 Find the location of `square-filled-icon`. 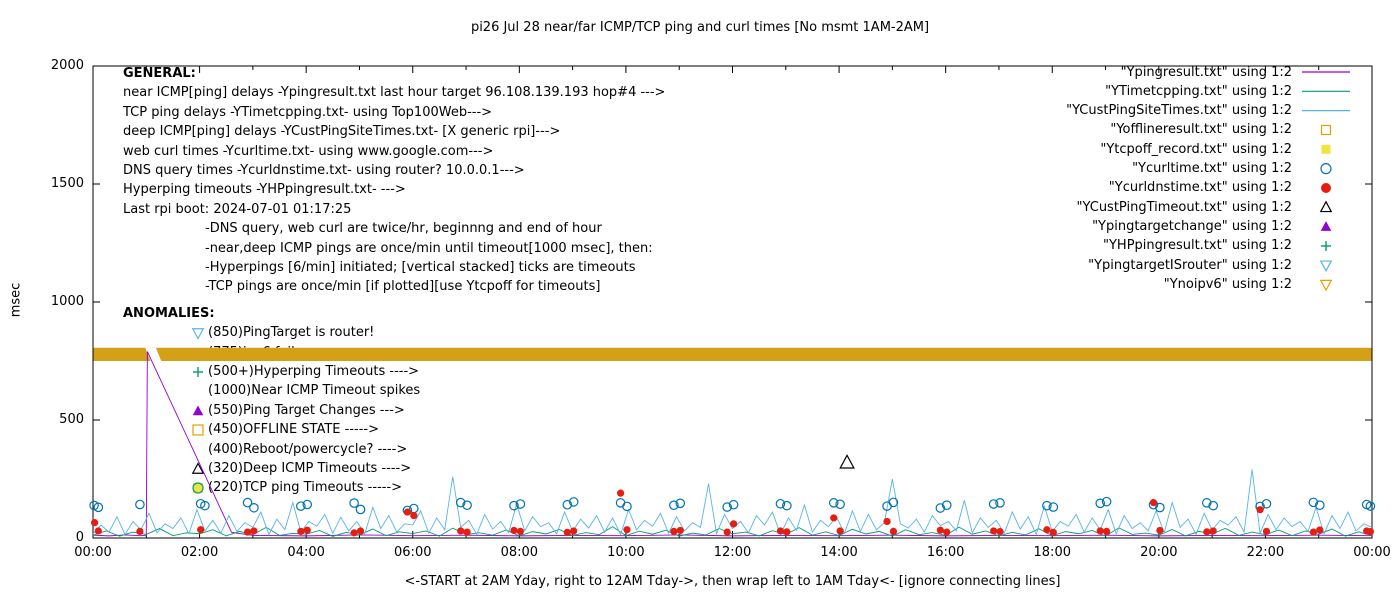

square-filled-icon is located at coordinates (198, 488).